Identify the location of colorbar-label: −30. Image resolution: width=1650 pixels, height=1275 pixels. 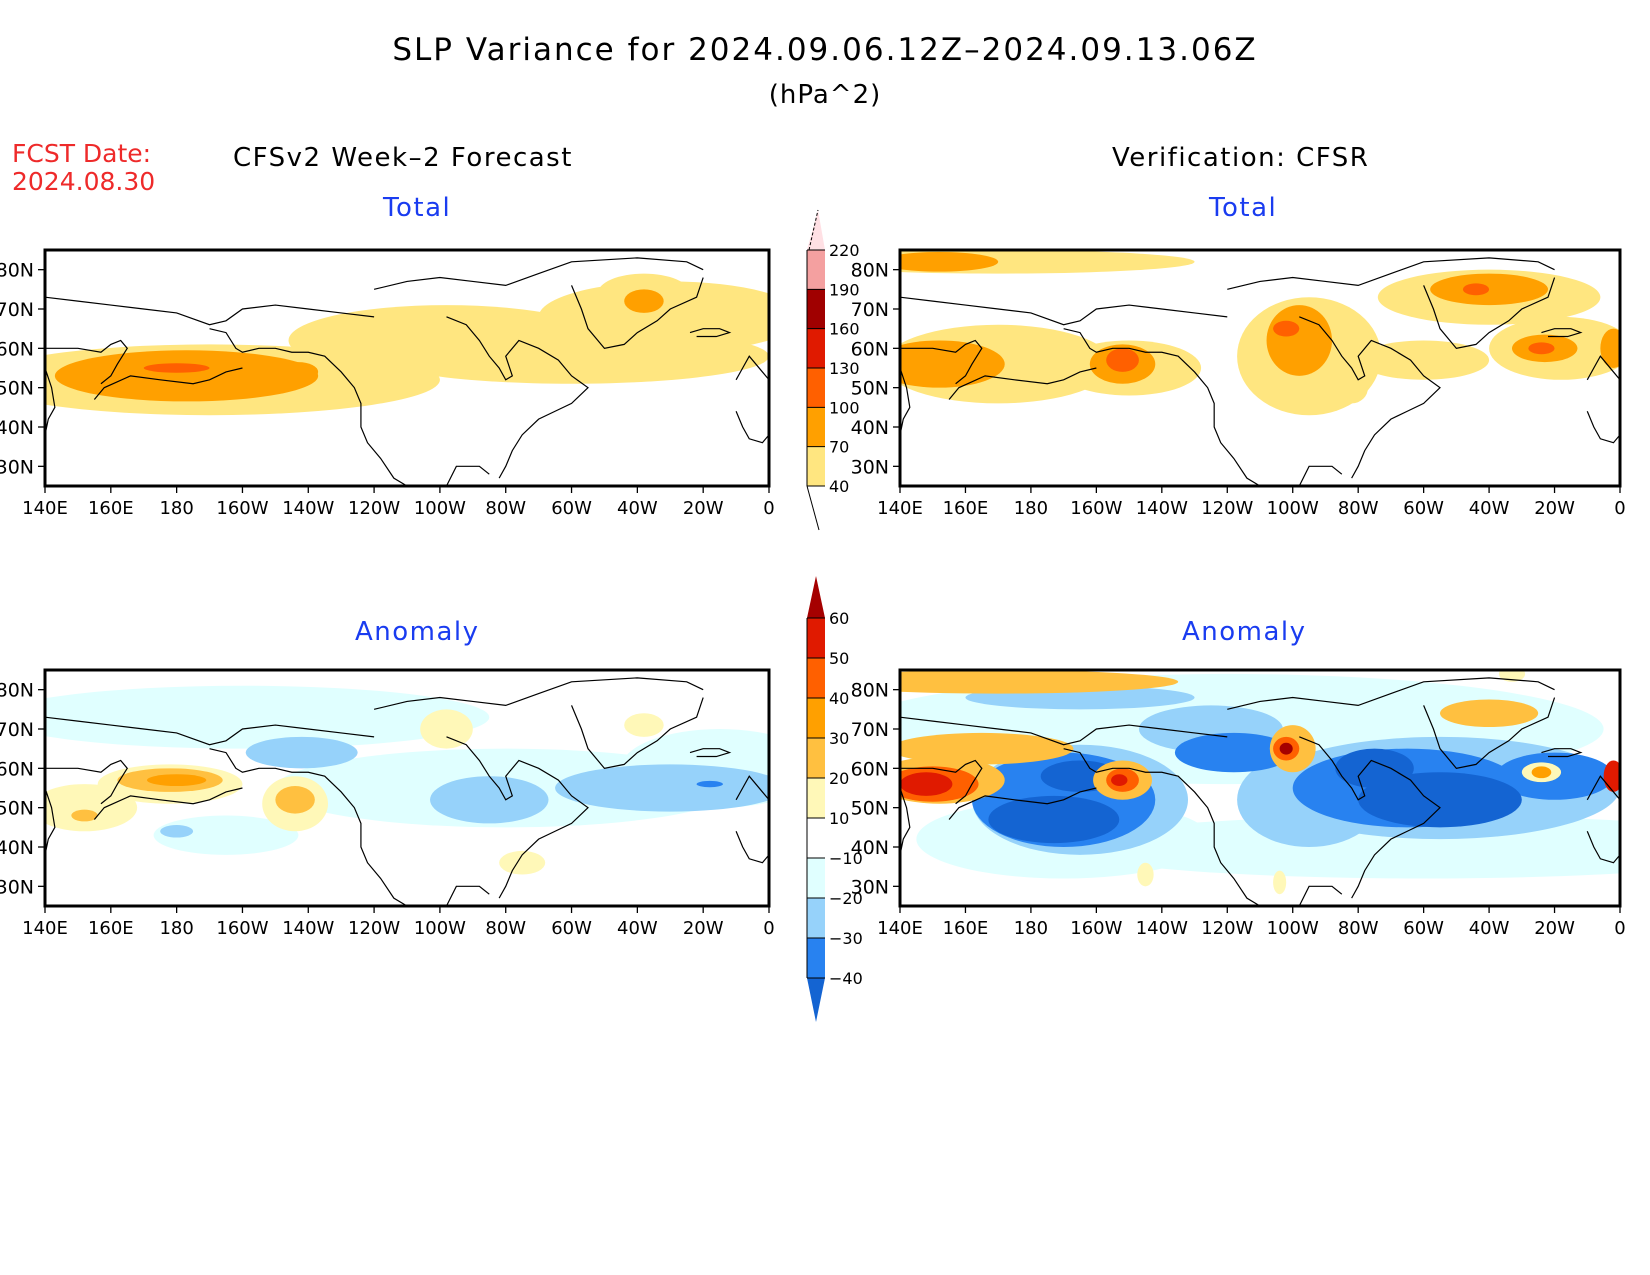
(846, 938).